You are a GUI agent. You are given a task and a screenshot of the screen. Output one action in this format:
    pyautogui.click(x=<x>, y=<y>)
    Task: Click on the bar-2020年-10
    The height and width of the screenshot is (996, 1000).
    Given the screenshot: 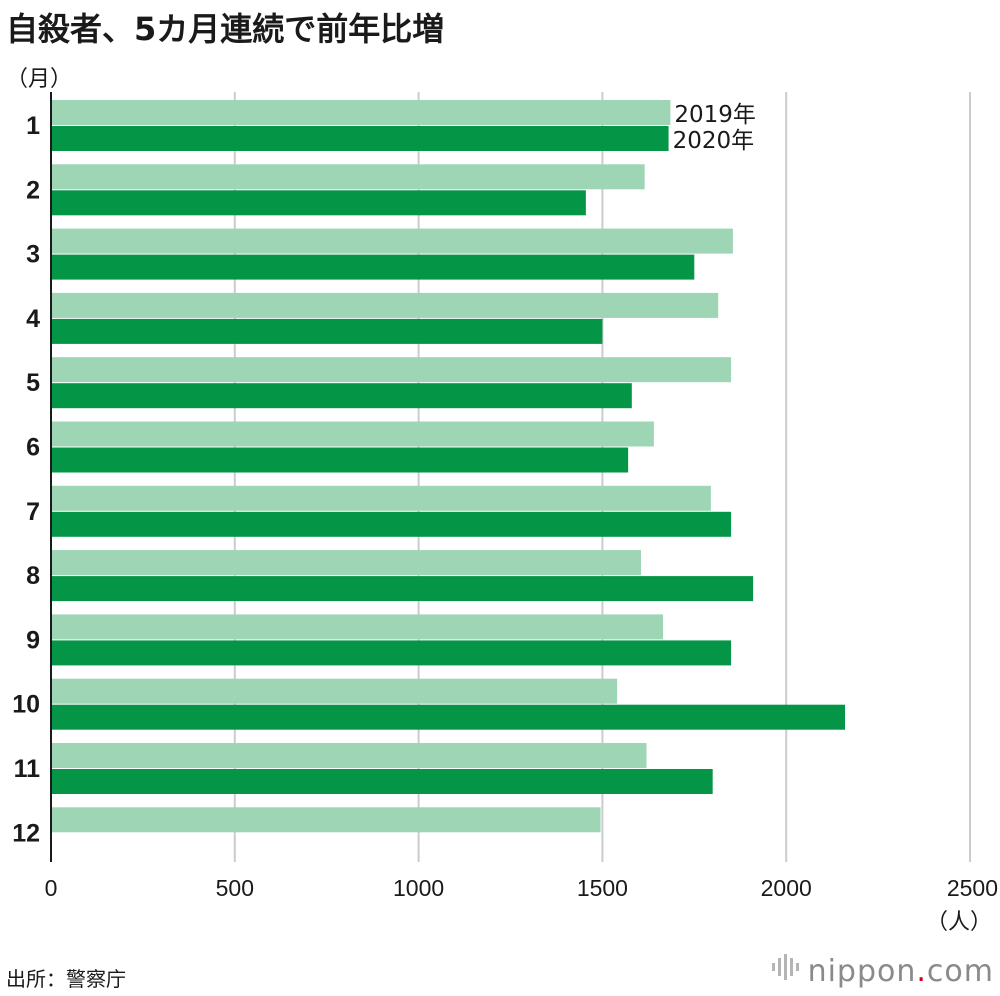 What is the action you would take?
    pyautogui.click(x=448, y=717)
    